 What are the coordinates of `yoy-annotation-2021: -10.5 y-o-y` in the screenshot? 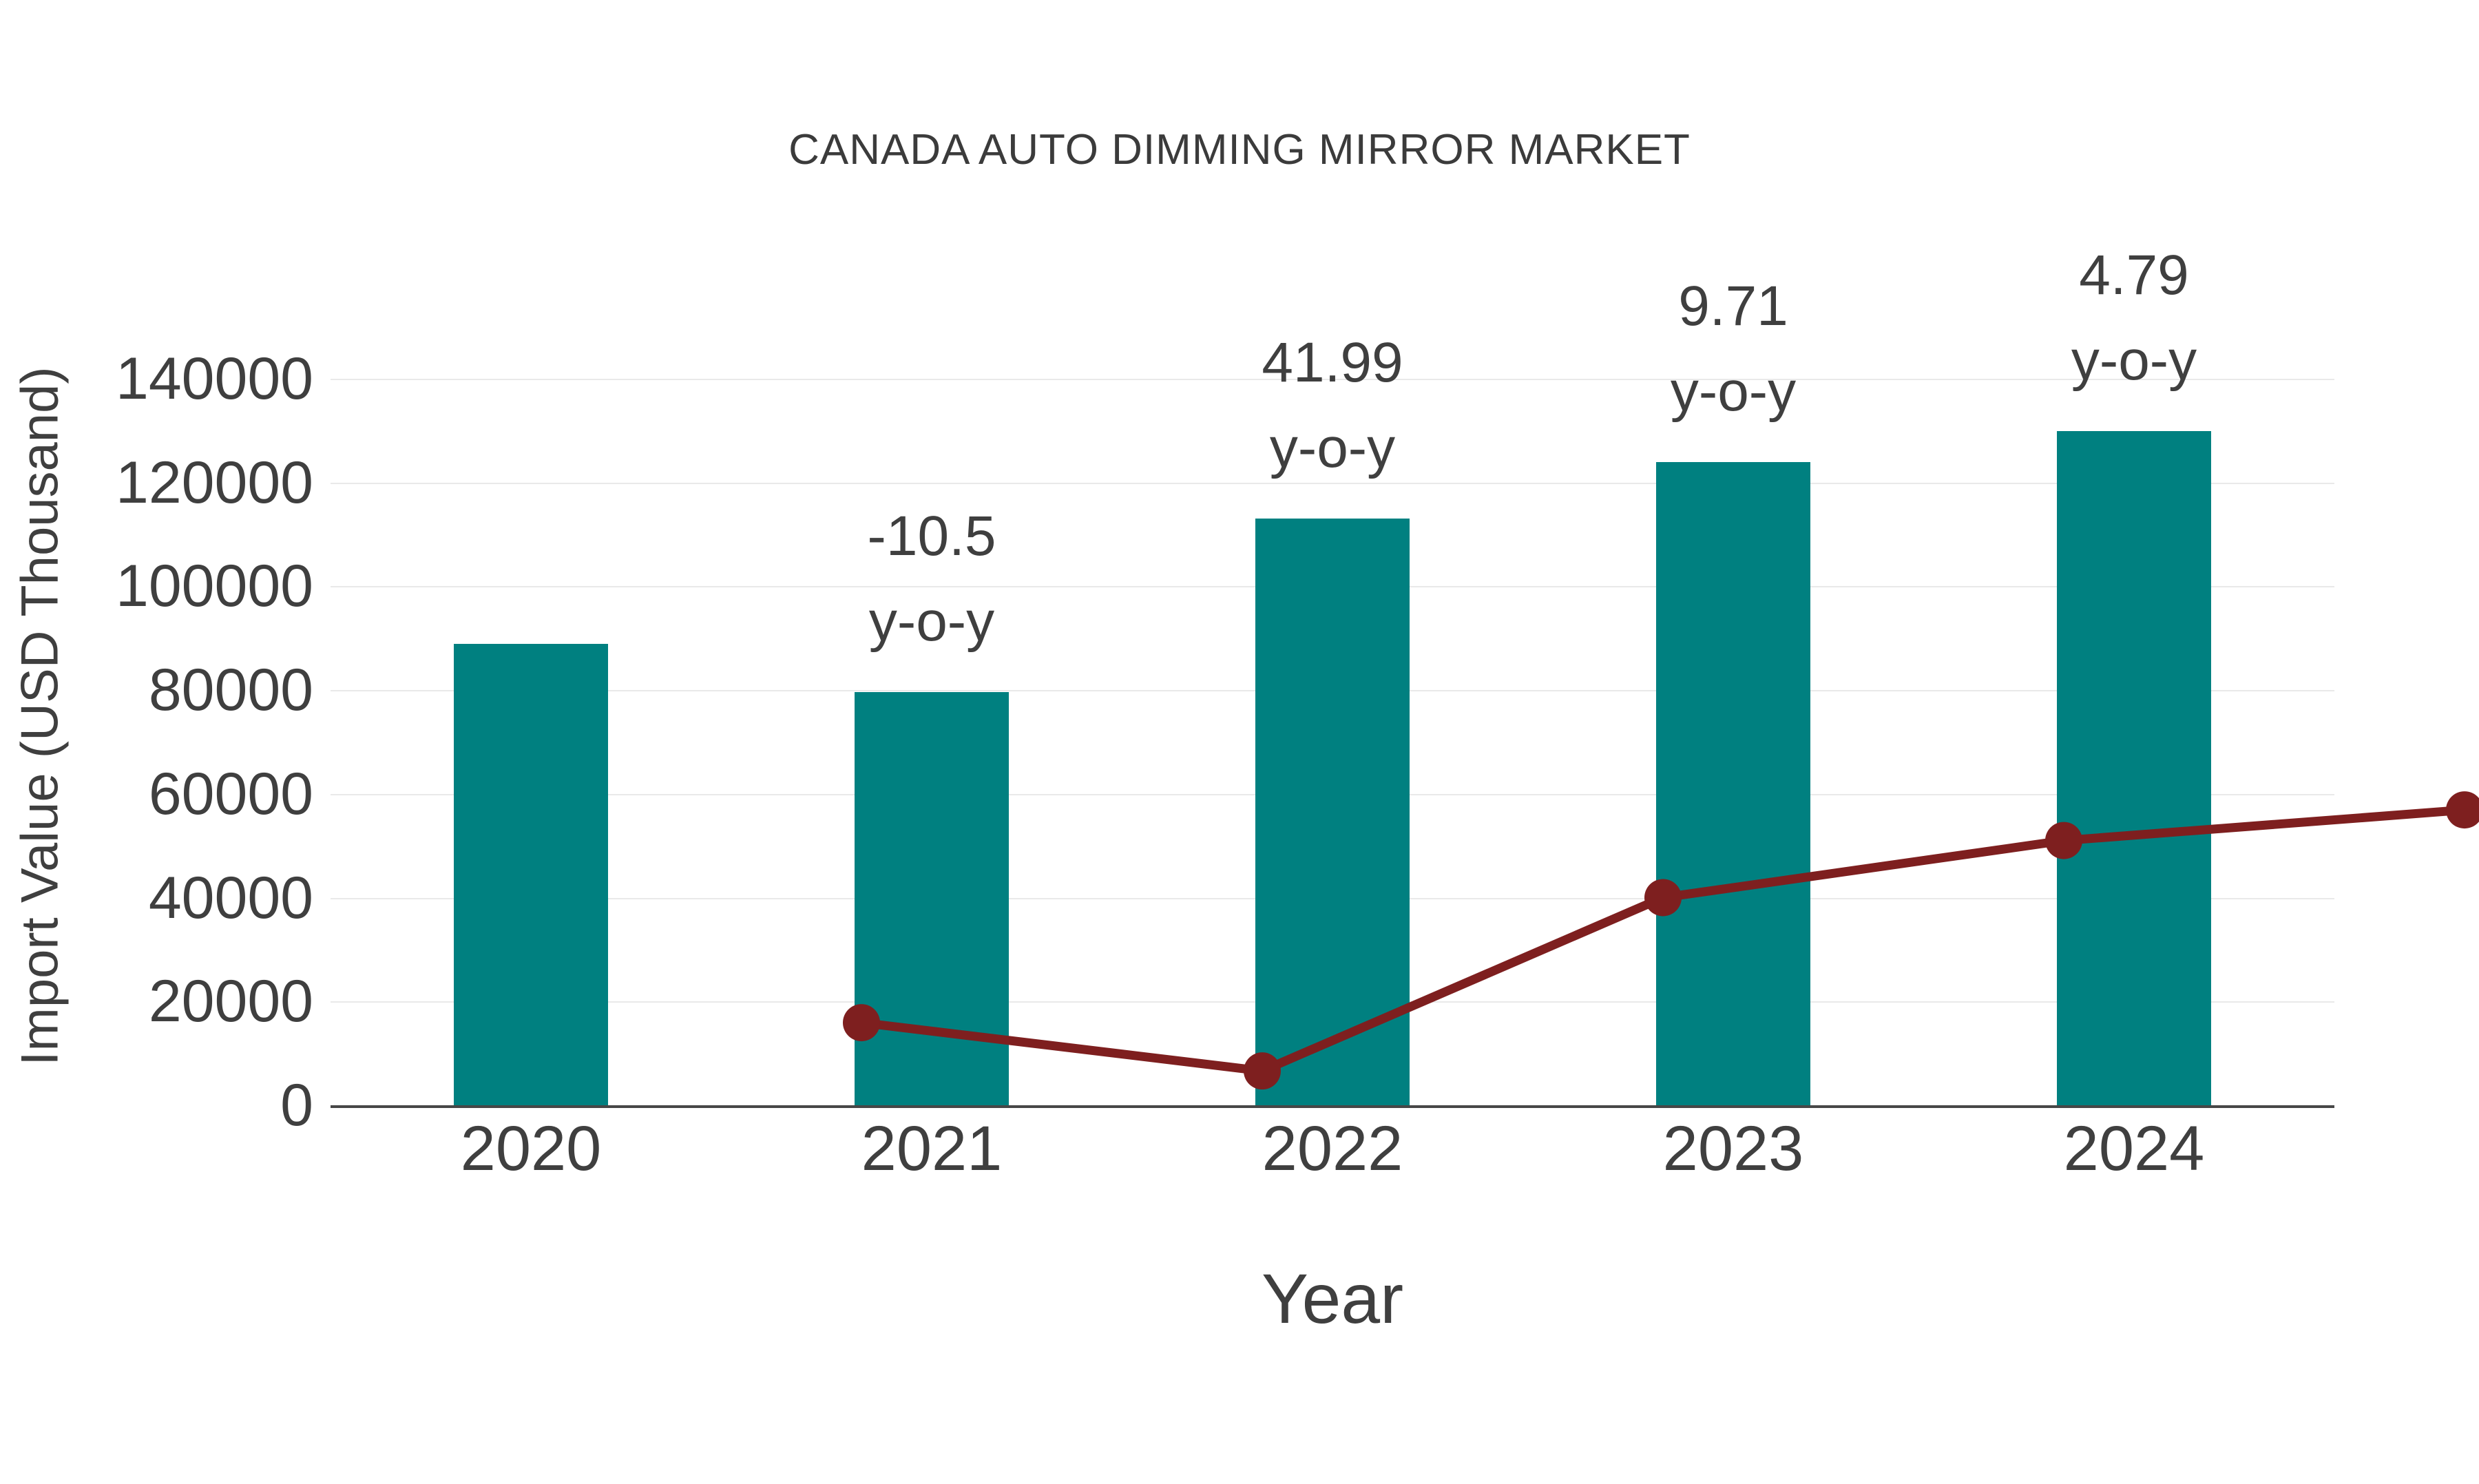 It's located at (932, 580).